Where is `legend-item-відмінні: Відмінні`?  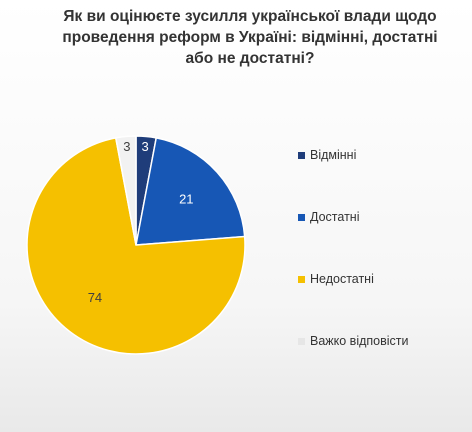 legend-item-відмінні: Відмінні is located at coordinates (327, 155).